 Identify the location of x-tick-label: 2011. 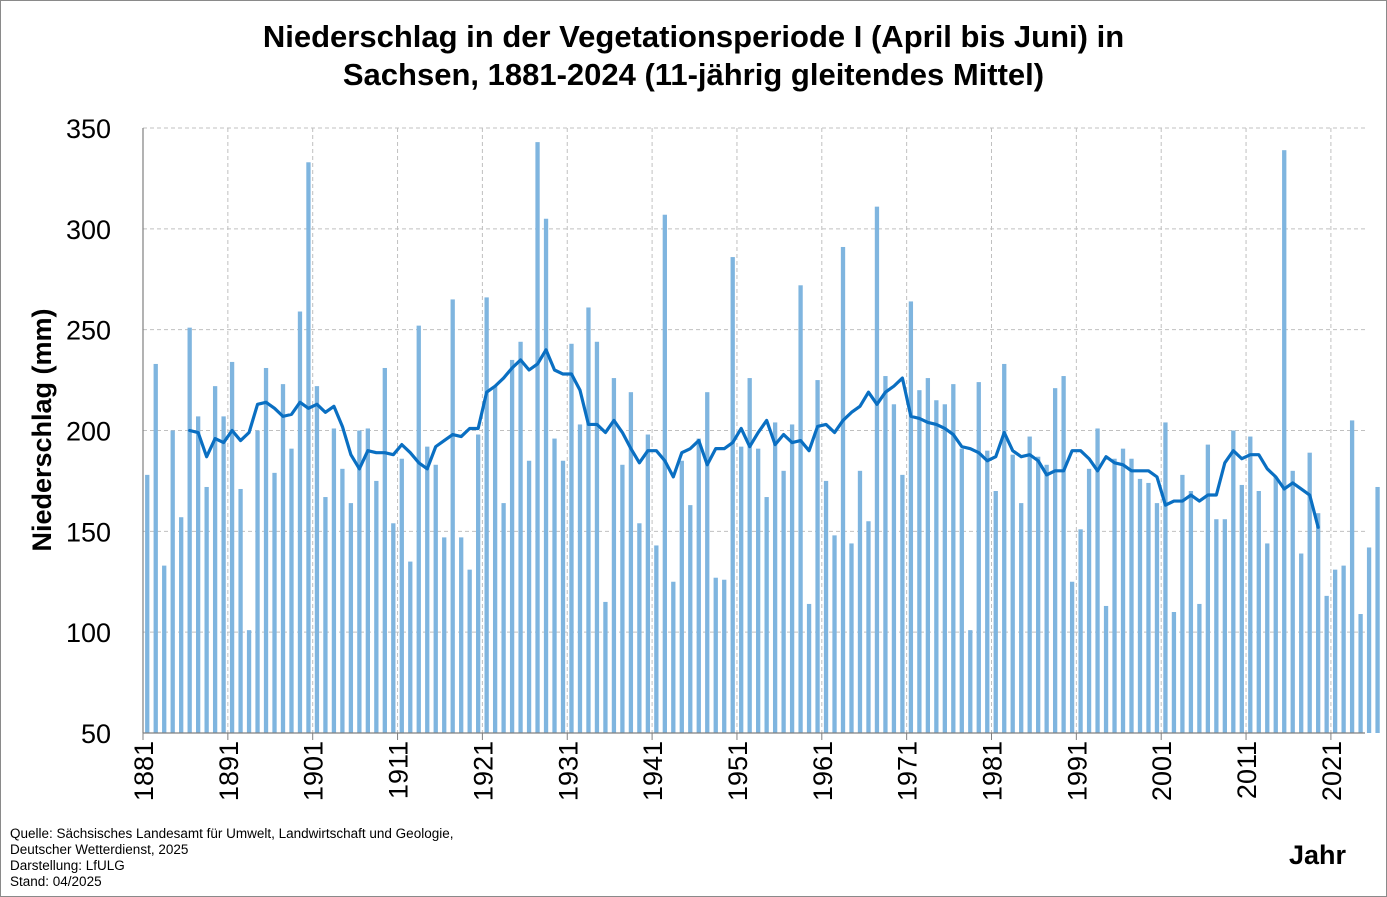
(1247, 770).